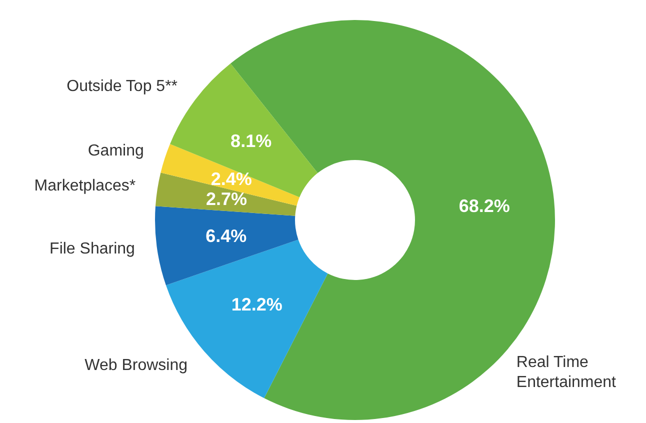 The width and height of the screenshot is (646, 423). I want to click on data-label: 8.1%, so click(251, 140).